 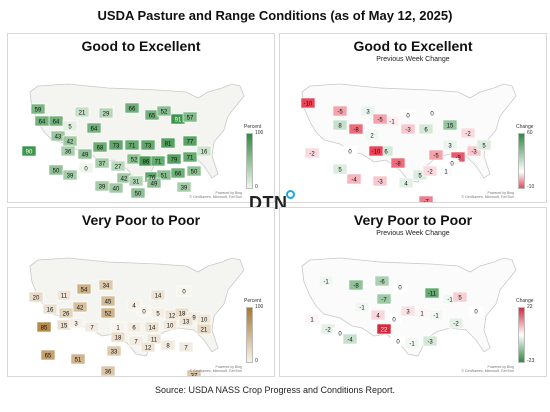 I want to click on state-value-label: -5, so click(x=340, y=113).